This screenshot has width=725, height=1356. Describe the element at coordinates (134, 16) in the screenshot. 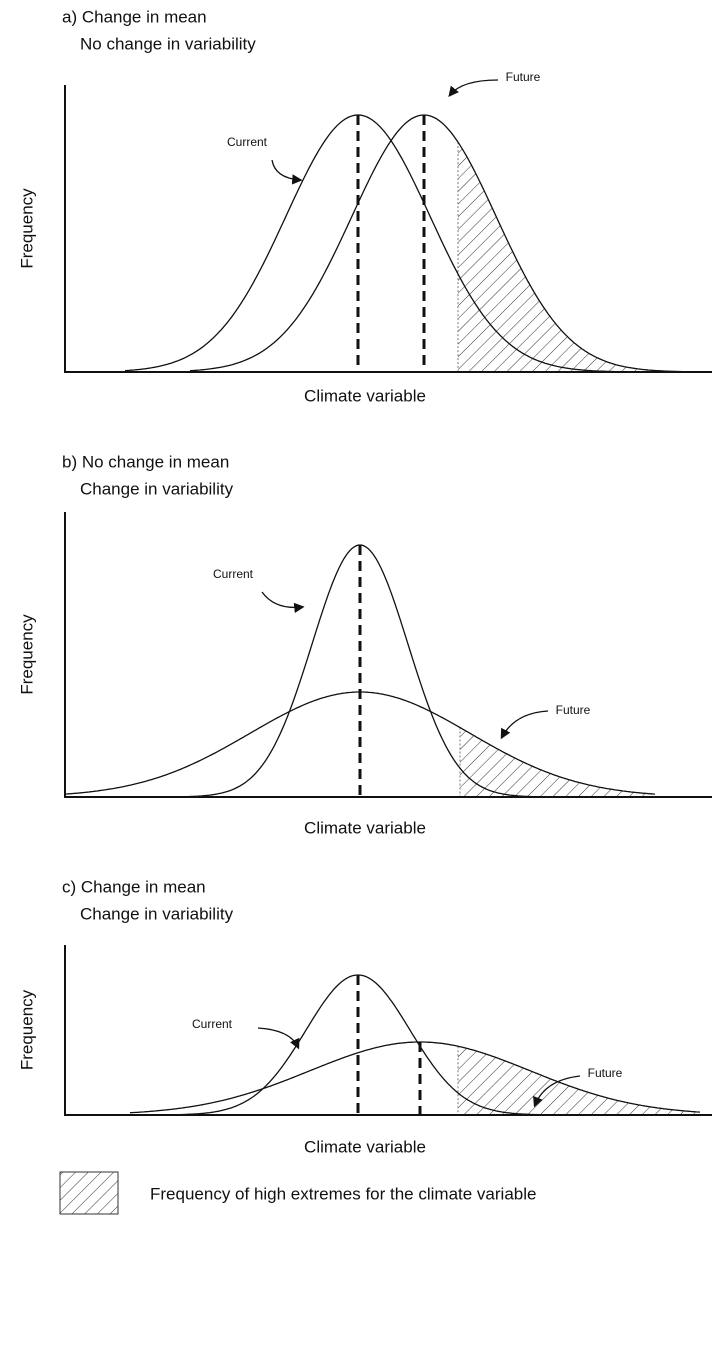

I see `panel-title: a) Change in mean` at that location.